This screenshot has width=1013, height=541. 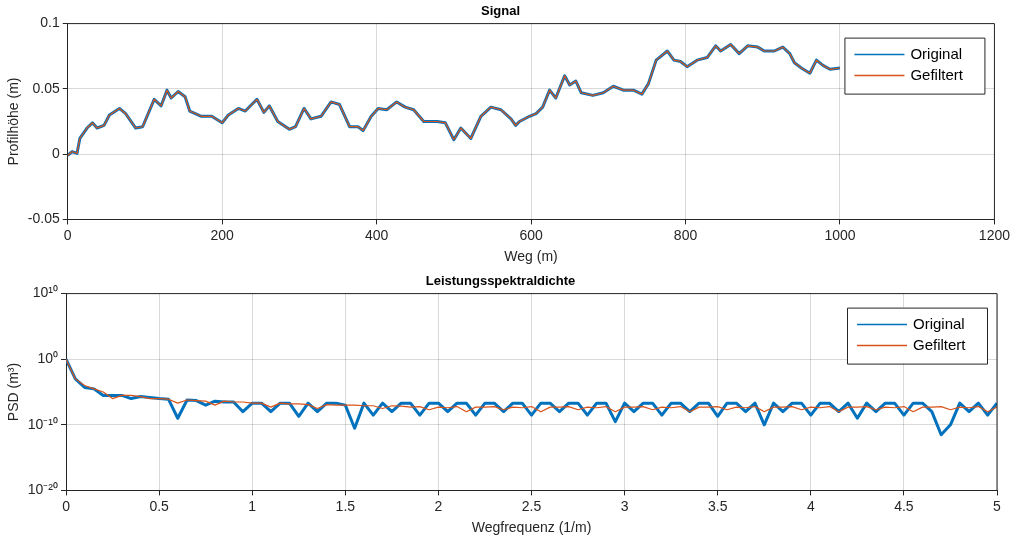 I want to click on x-axis-title: Weg (m), so click(x=531, y=256).